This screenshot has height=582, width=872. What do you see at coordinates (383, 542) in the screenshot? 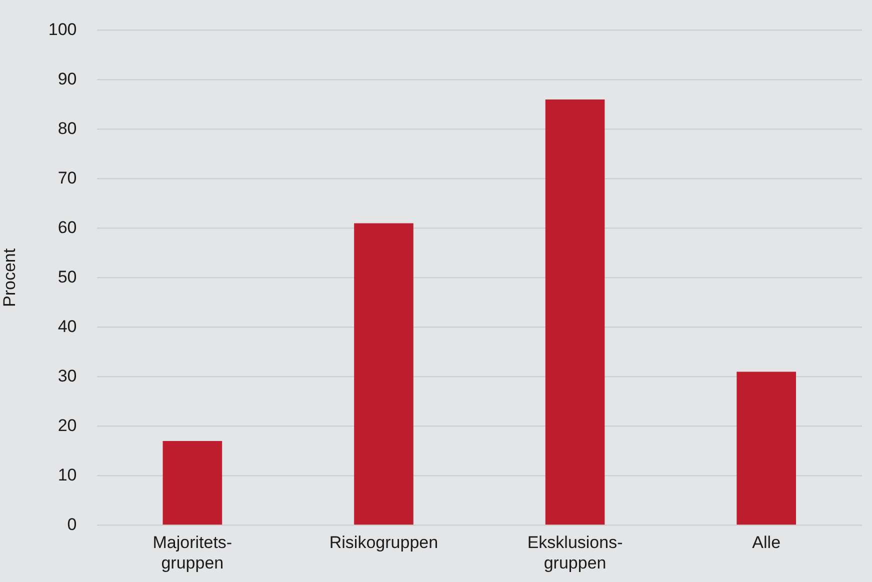
I see `x-tick-label: Risikogruppen` at bounding box center [383, 542].